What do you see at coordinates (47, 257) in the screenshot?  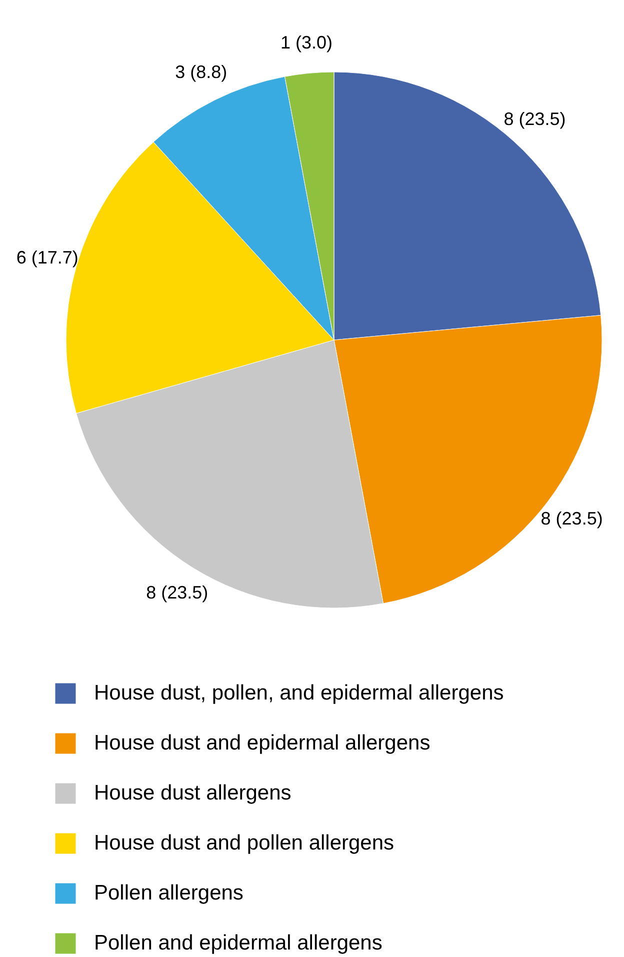 I see `data-label: 6 (17.7)` at bounding box center [47, 257].